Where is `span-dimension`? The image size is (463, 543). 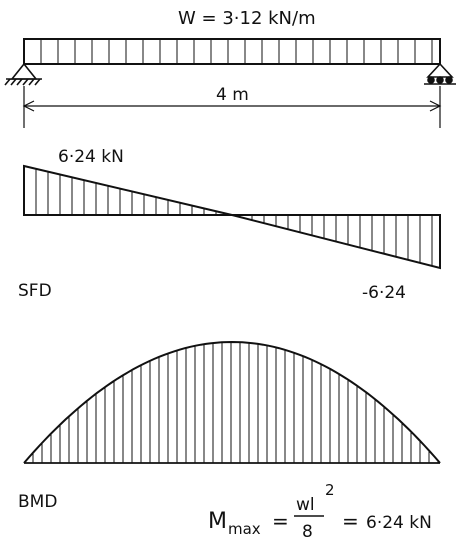 span-dimension is located at coordinates (232, 107).